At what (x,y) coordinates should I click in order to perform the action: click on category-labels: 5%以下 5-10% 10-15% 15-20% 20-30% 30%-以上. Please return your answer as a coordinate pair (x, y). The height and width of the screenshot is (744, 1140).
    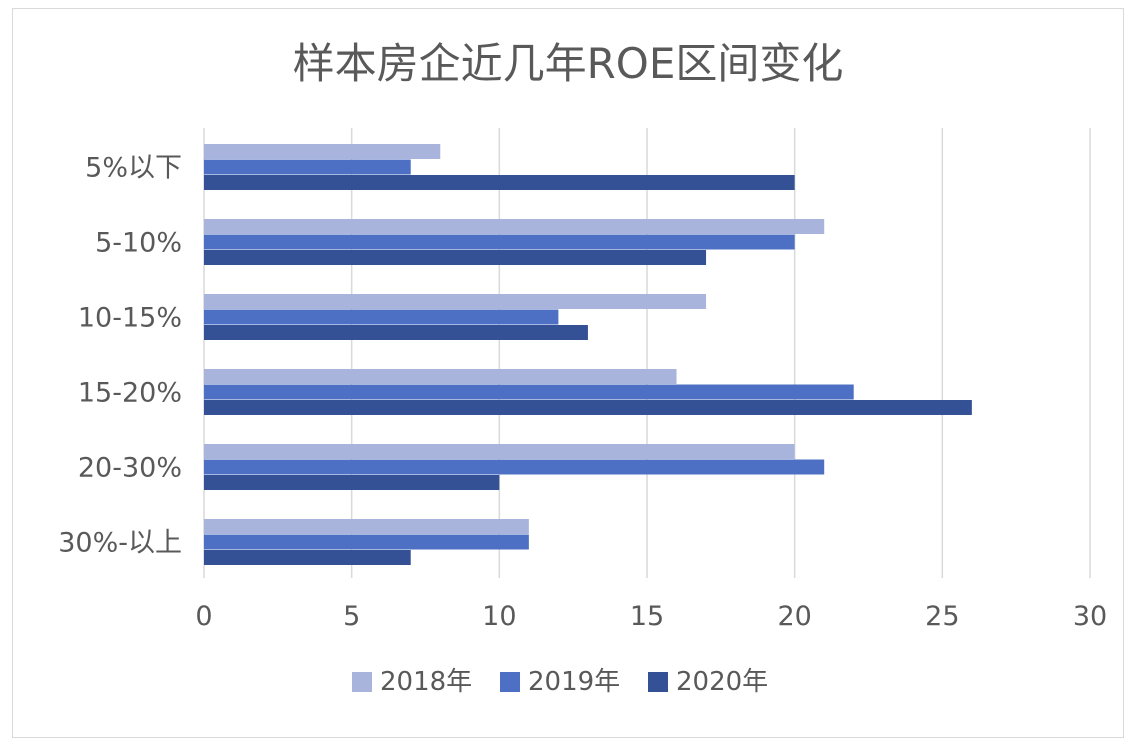
    Looking at the image, I should click on (120, 355).